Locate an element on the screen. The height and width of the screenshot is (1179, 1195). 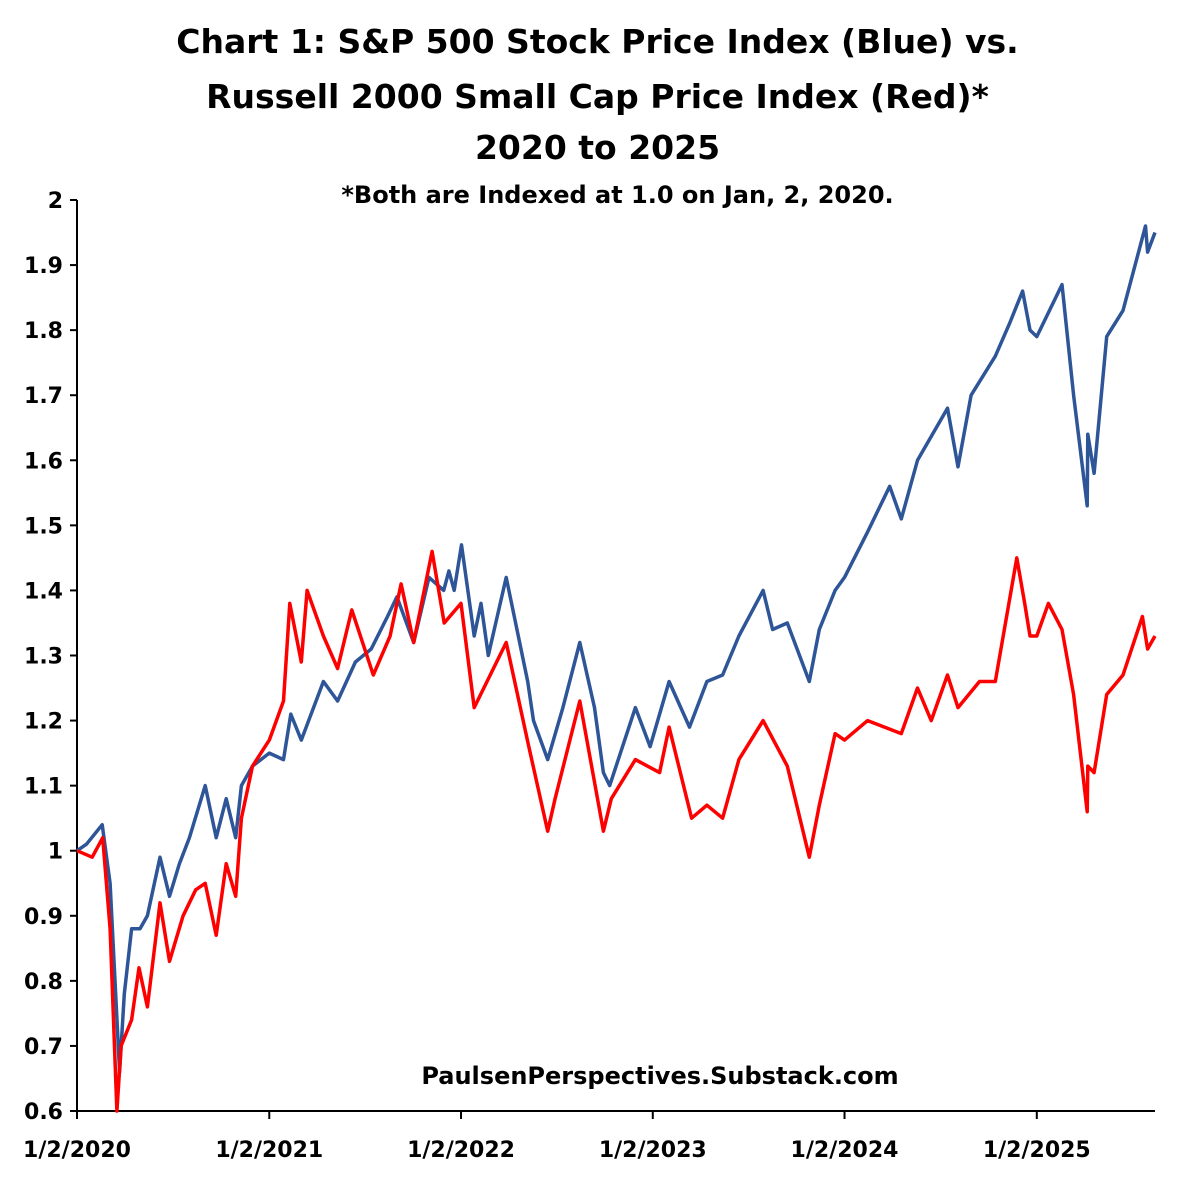
chart-title-line-3: 2020 to 2025 is located at coordinates (597, 147).